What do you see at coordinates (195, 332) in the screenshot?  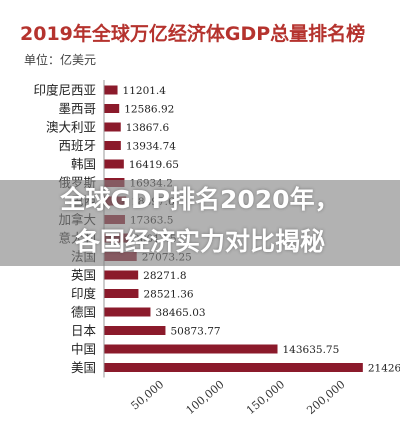 I see `value-label: 50873.77` at bounding box center [195, 332].